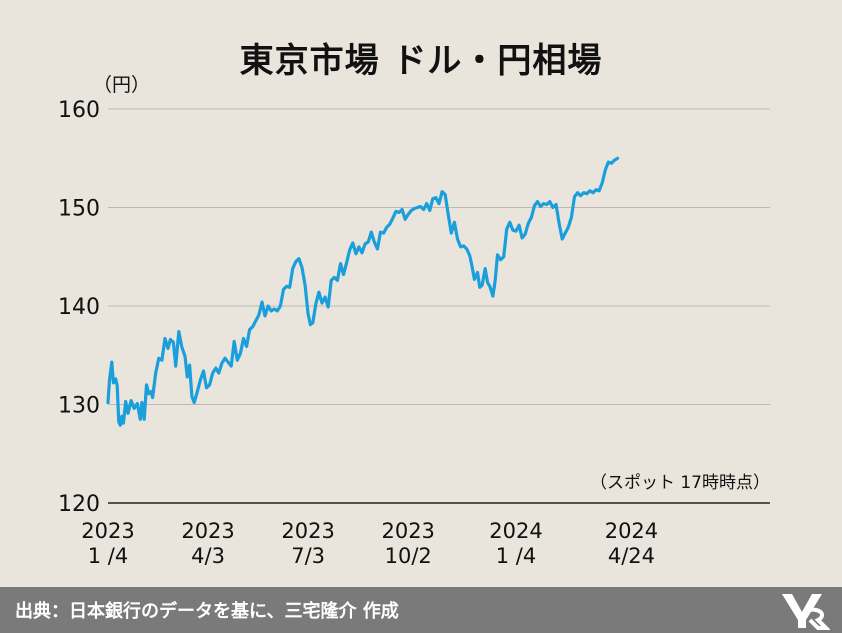 The height and width of the screenshot is (633, 842). What do you see at coordinates (207, 611) in the screenshot?
I see `source-credit: 出典：日本銀行のデータを基に、三宅隆介 作成` at bounding box center [207, 611].